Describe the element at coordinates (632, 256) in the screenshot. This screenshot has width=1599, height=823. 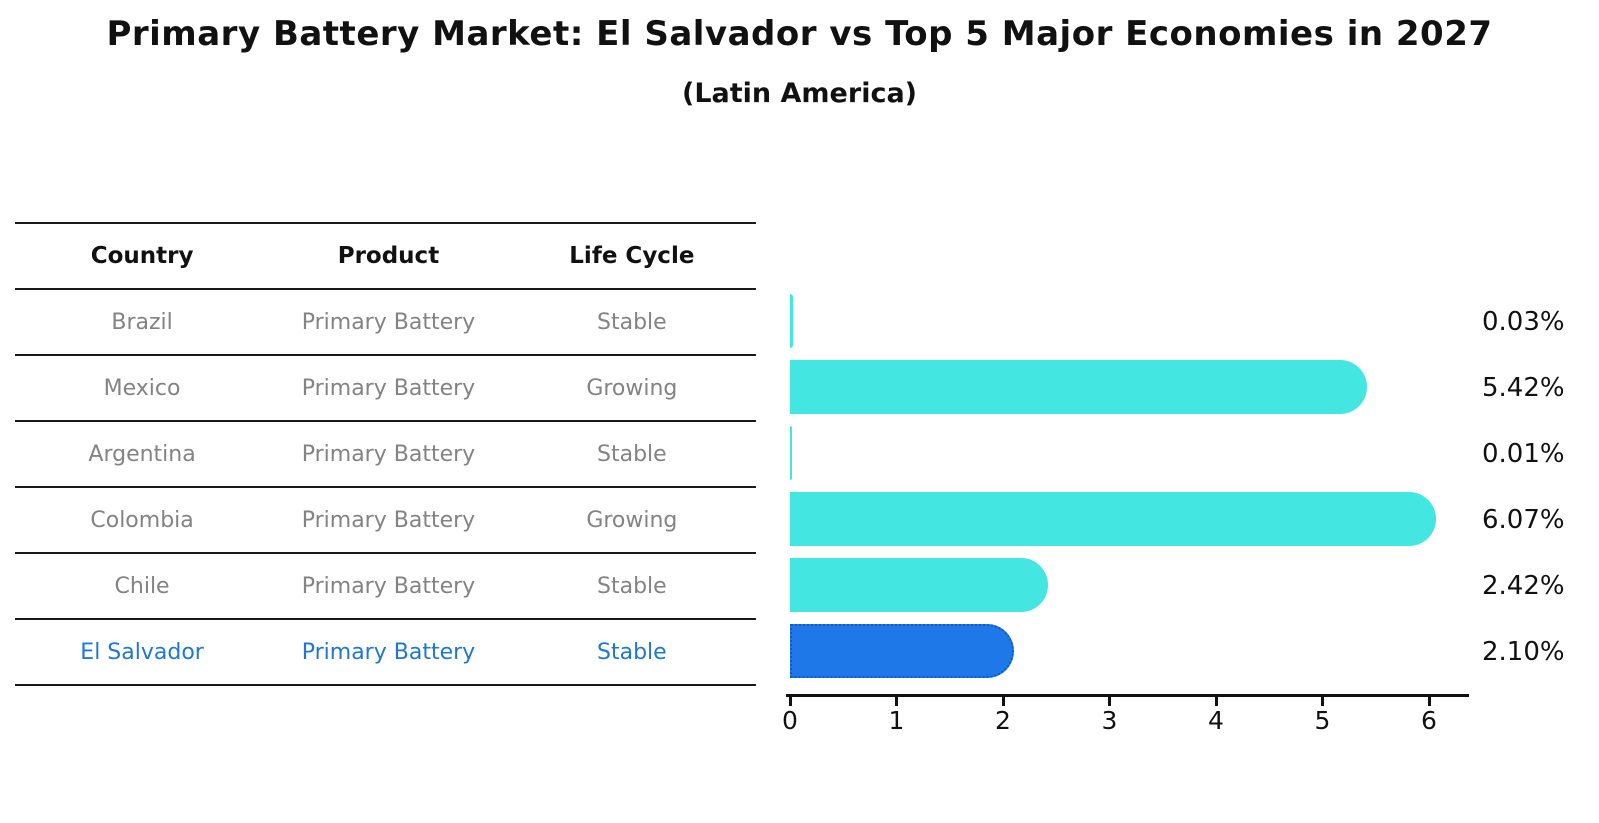
I see `column-header: Life Cycle` at that location.